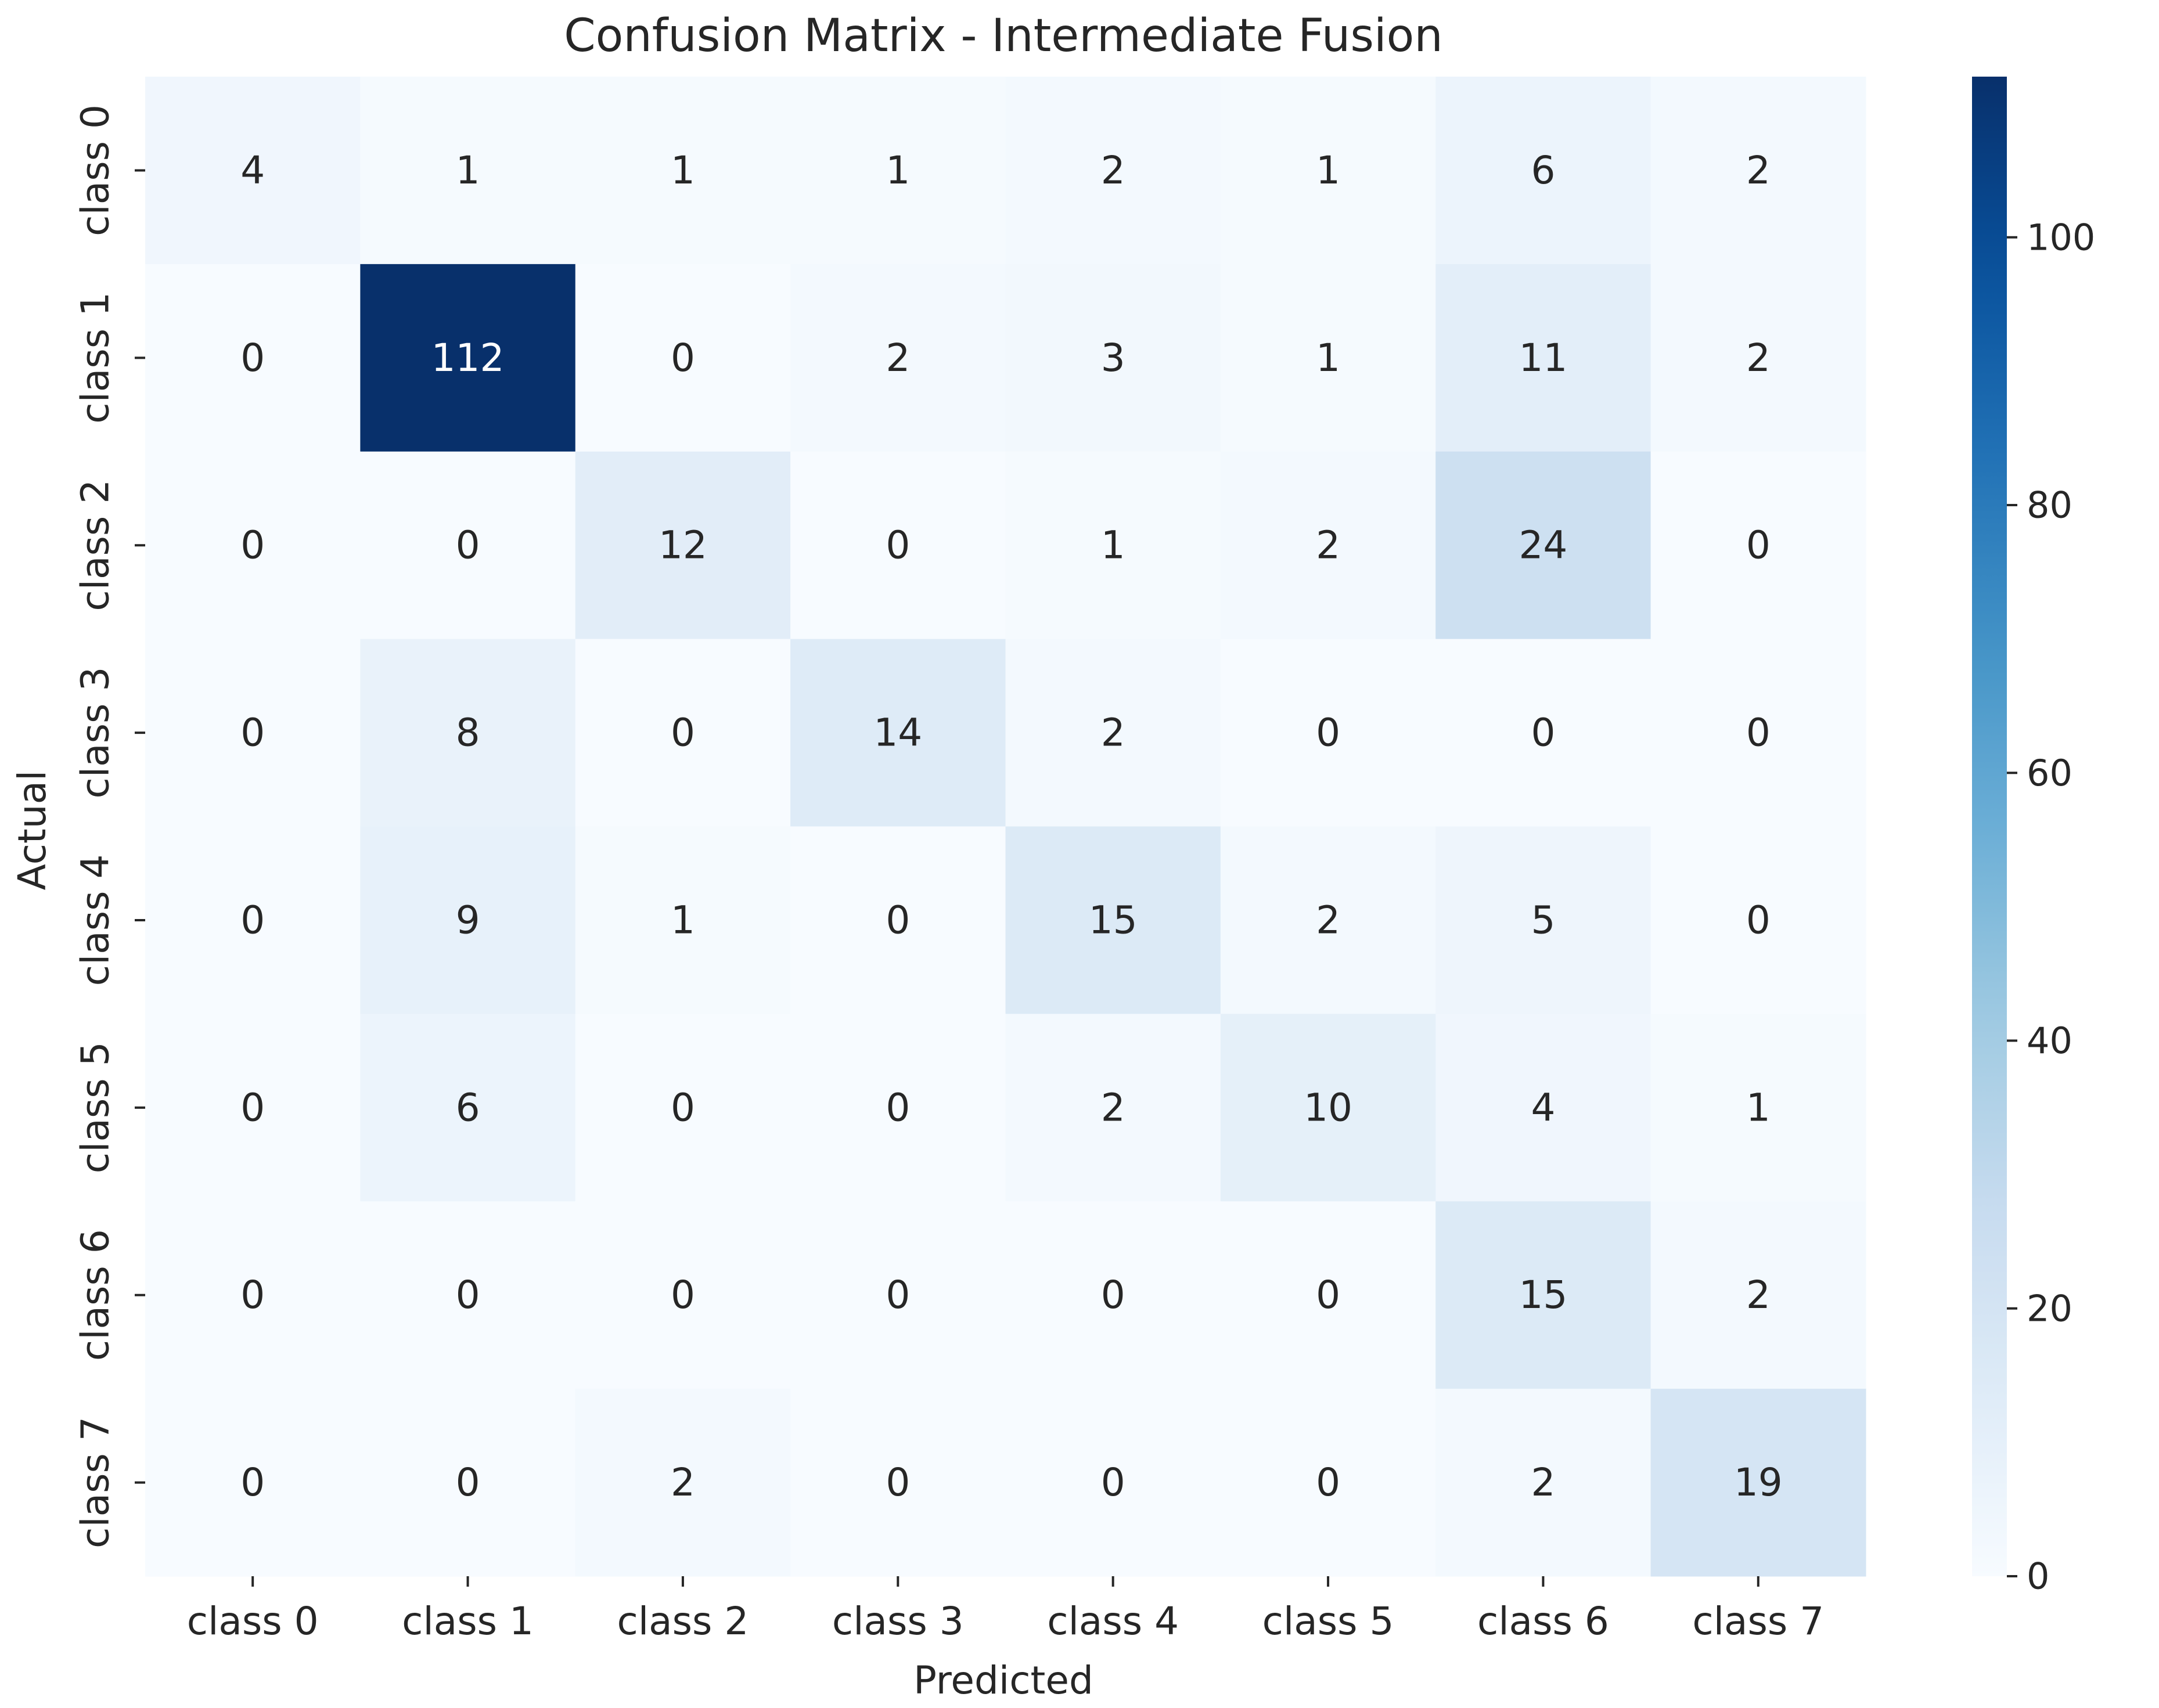 This screenshot has height=1708, width=2159. I want to click on y-axis-label: Actual, so click(32, 831).